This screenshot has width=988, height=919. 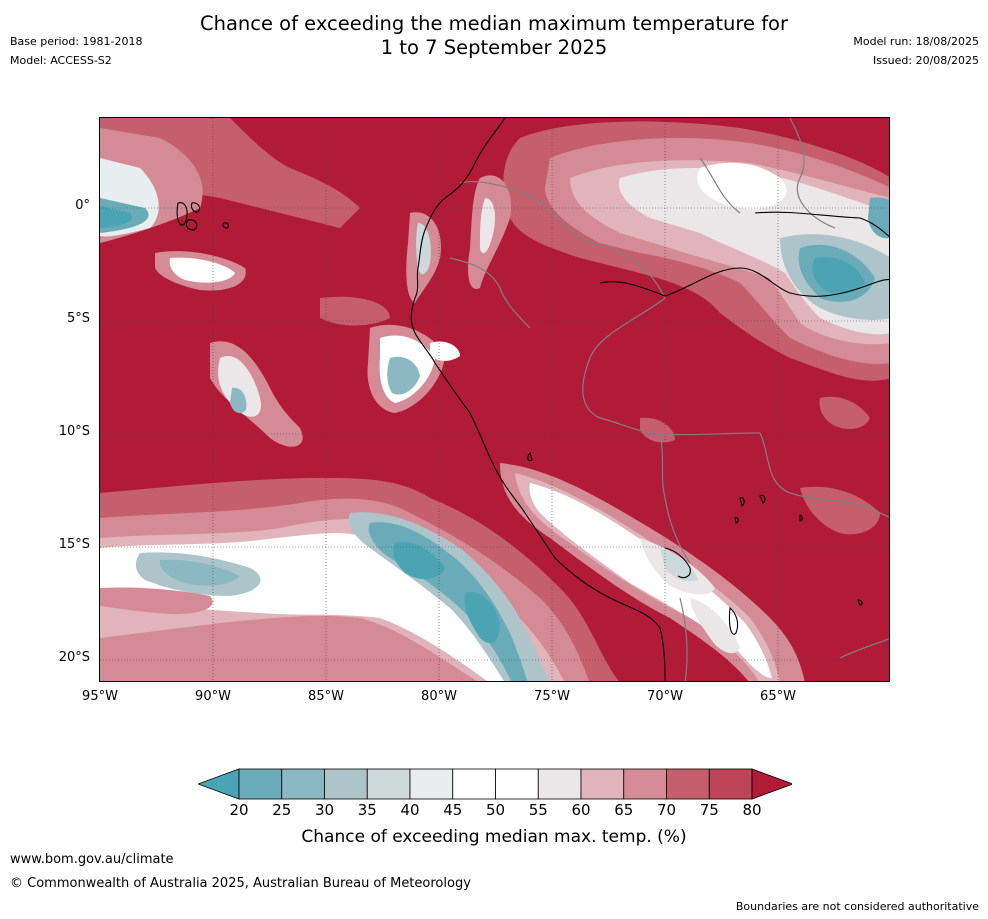 I want to click on shading-south, so click(x=359, y=579).